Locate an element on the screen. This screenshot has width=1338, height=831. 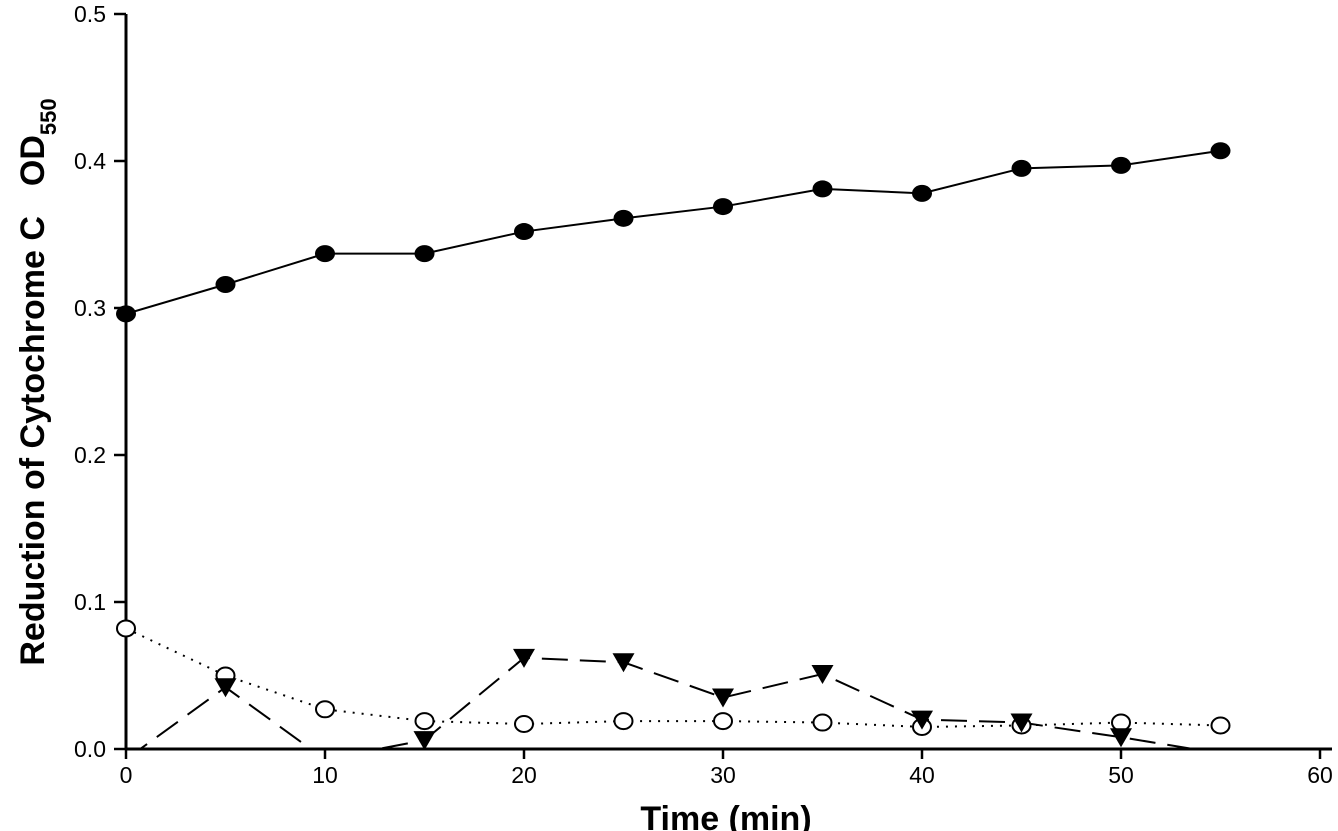
x-tick-label: 0 is located at coordinates (126, 775).